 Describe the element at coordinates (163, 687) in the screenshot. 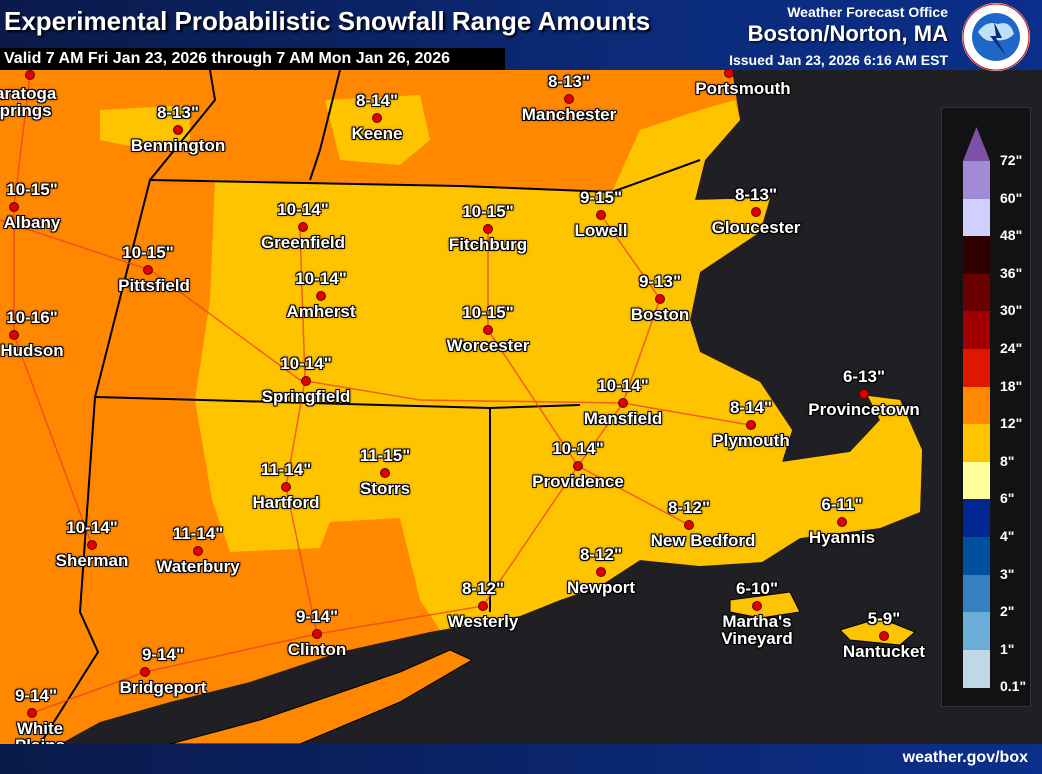

I see `city-name: Bridgeport` at that location.